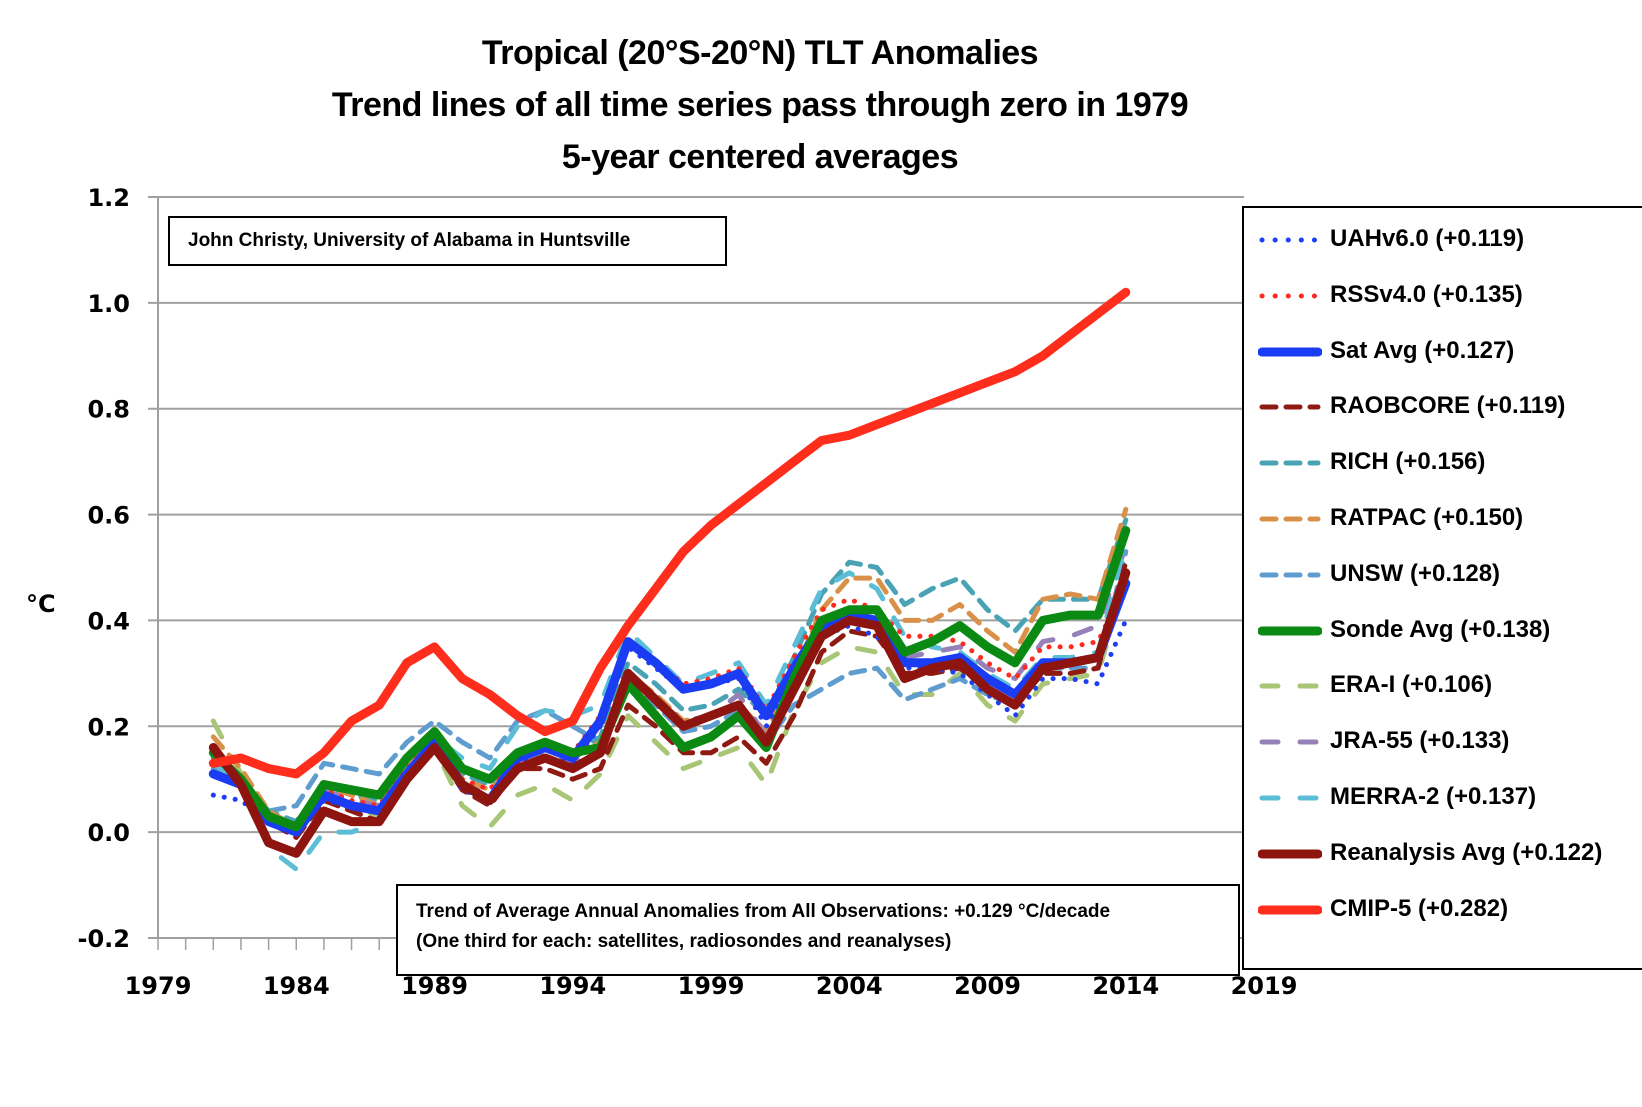  Describe the element at coordinates (296, 986) in the screenshot. I see `x-tick-label: 1984` at that location.